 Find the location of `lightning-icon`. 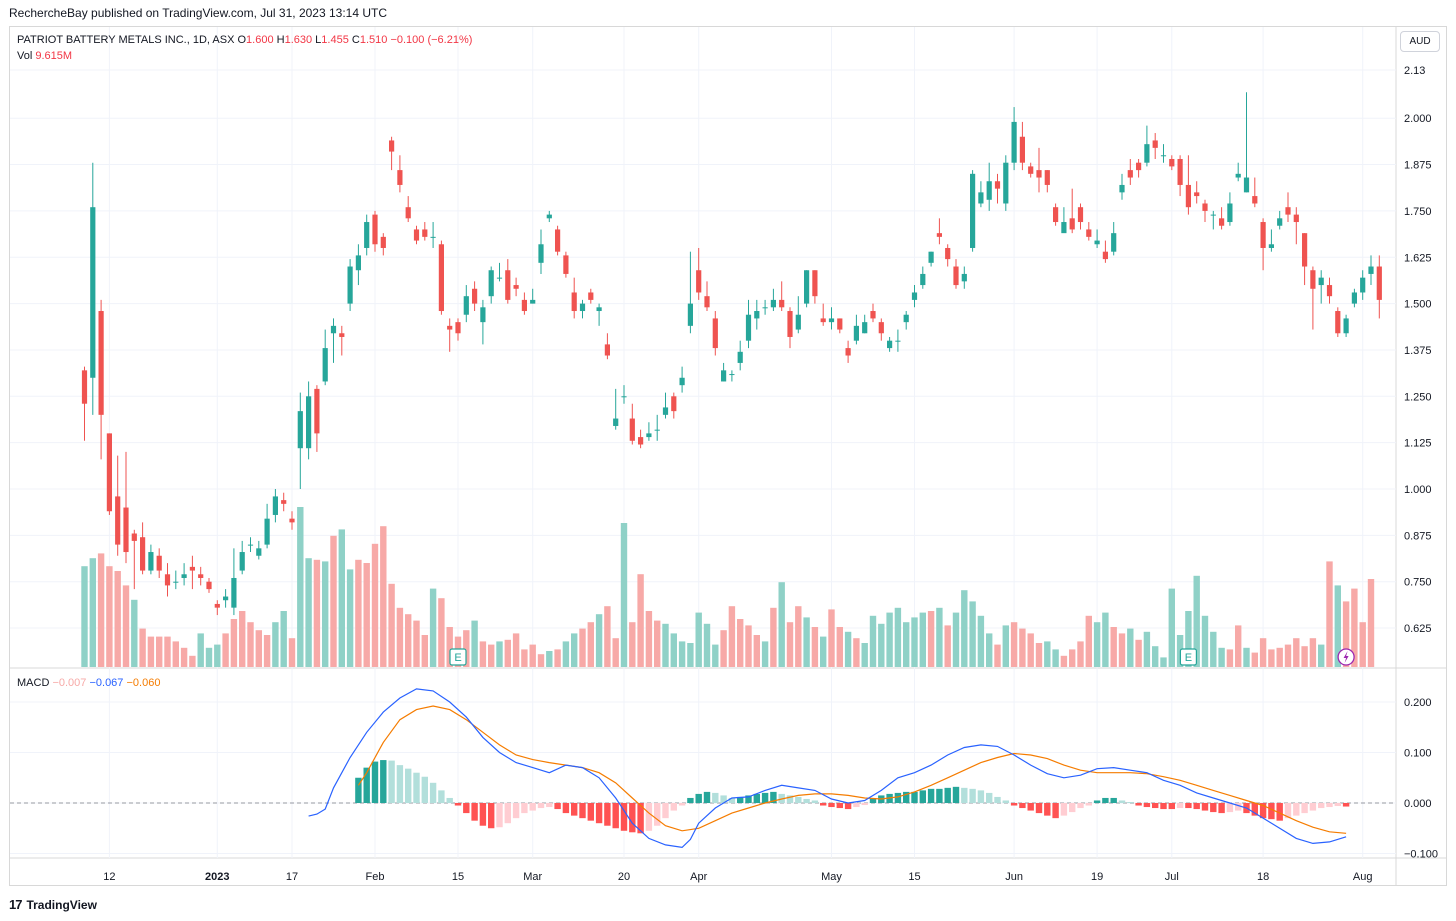

lightning-icon is located at coordinates (1346, 657).